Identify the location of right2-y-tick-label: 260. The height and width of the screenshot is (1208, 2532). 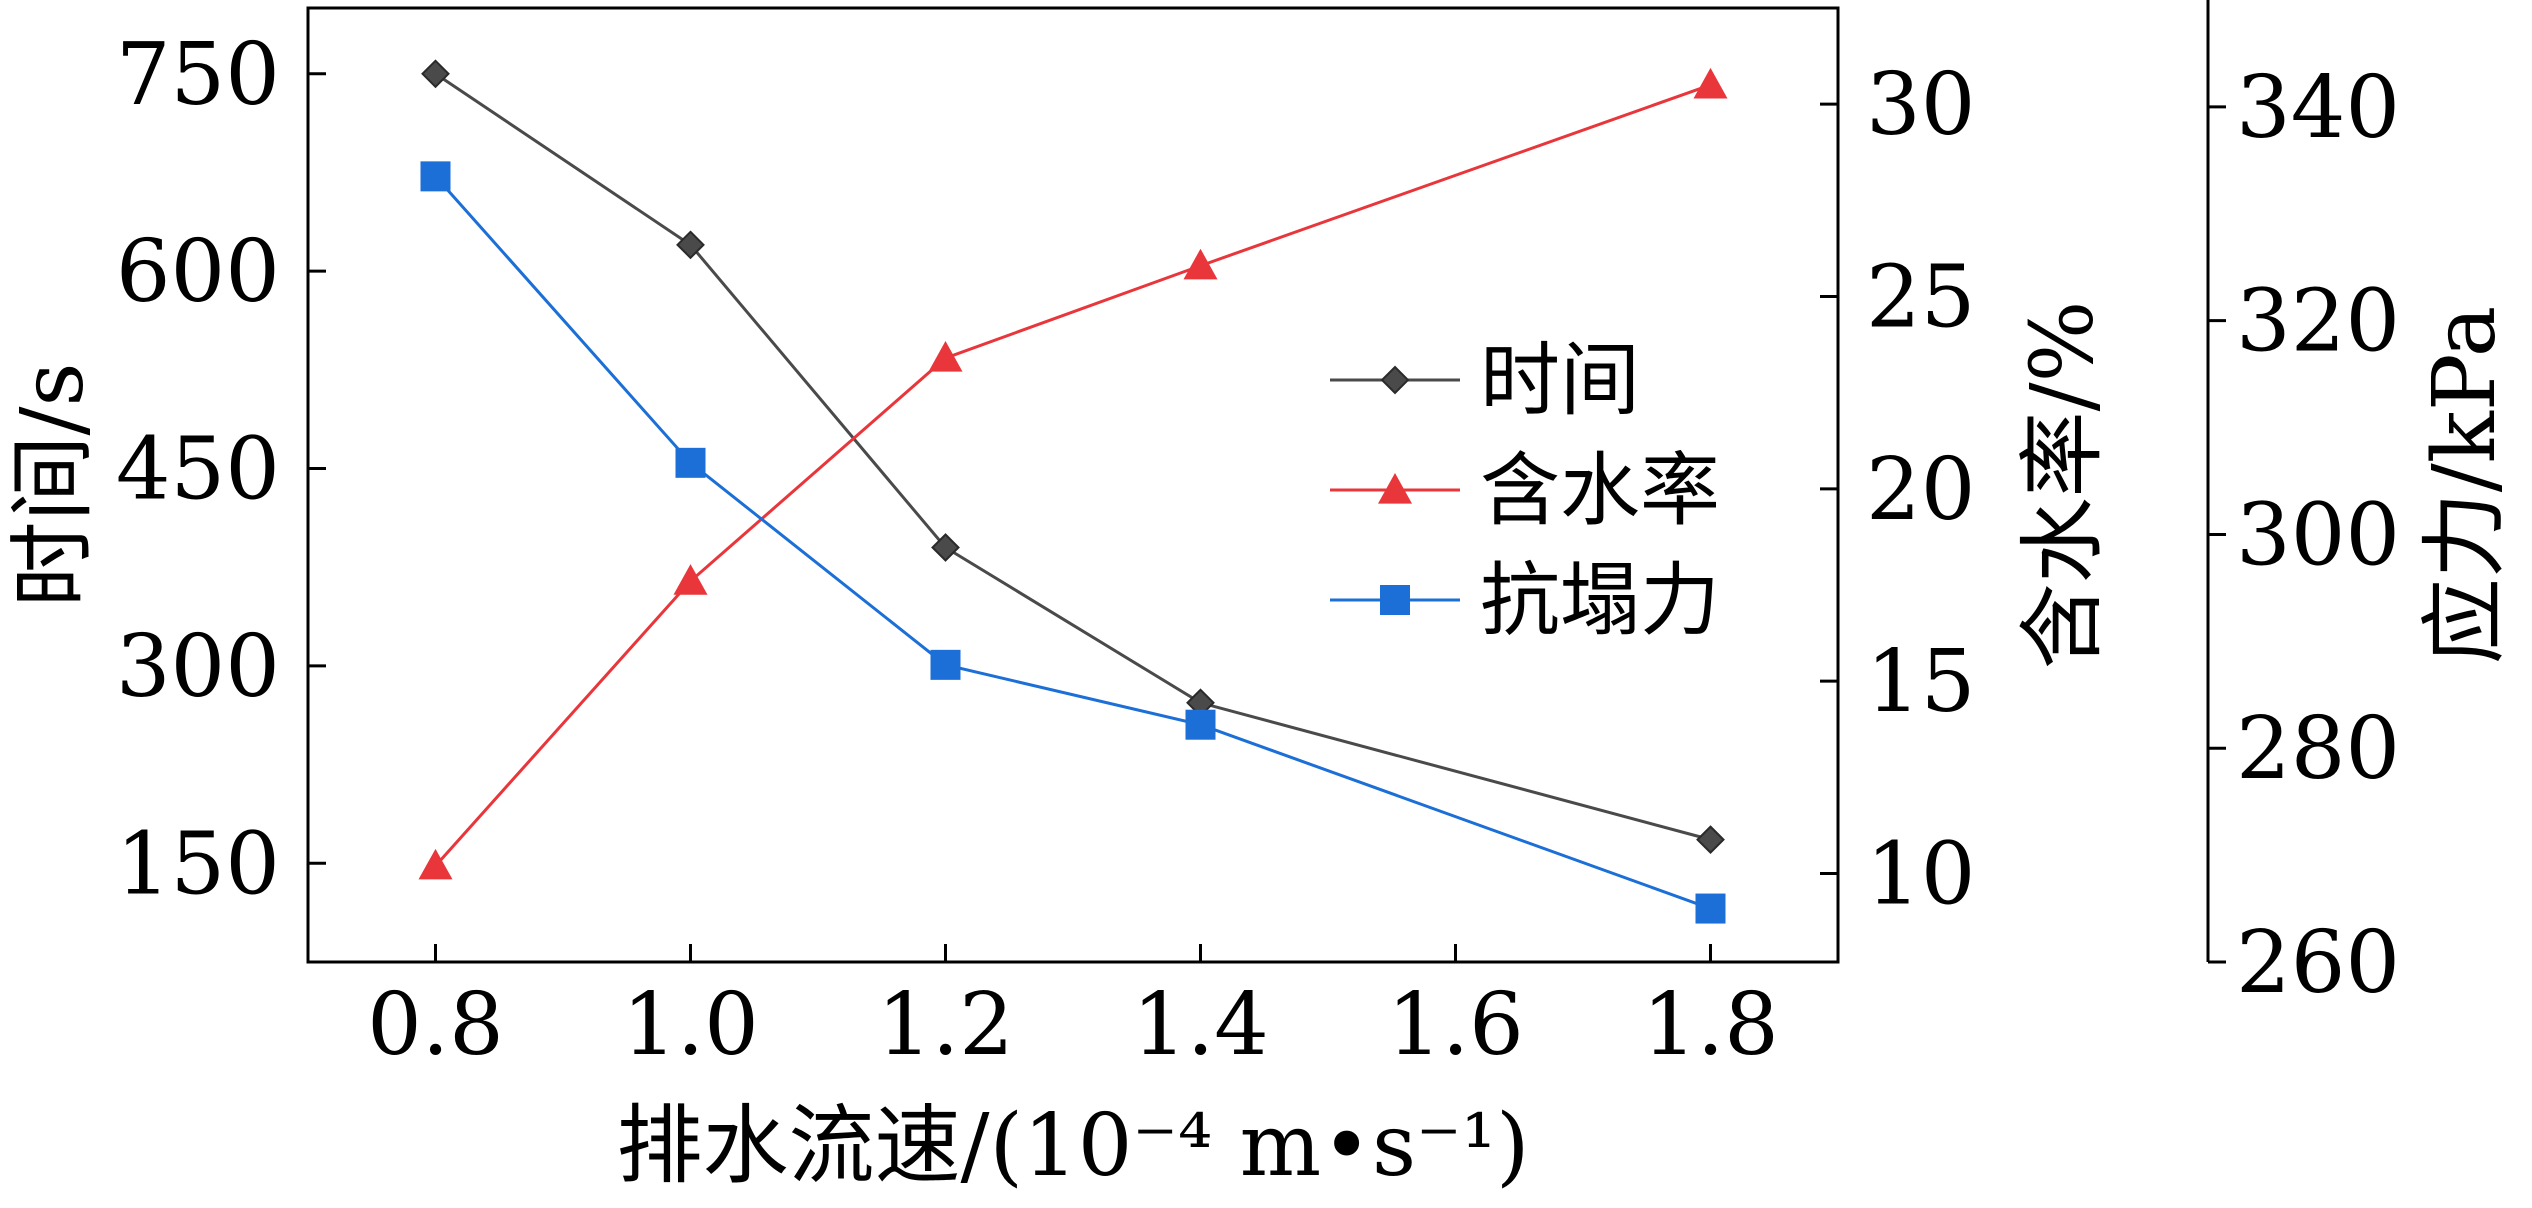
(2318, 963).